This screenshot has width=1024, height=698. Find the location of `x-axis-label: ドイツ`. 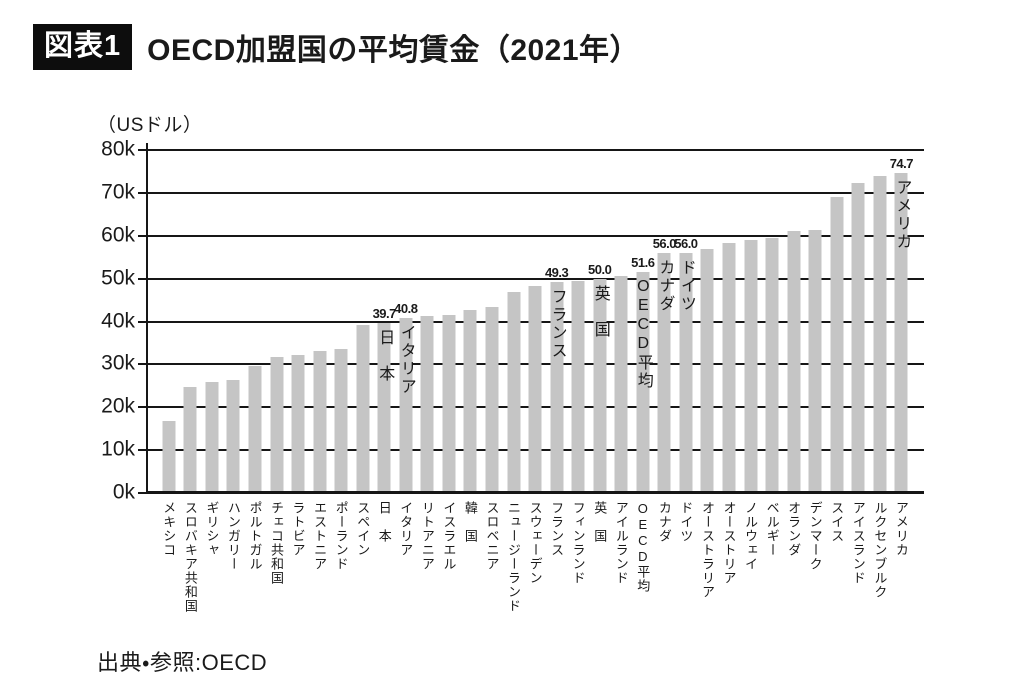

x-axis-label: ドイツ is located at coordinates (686, 522).